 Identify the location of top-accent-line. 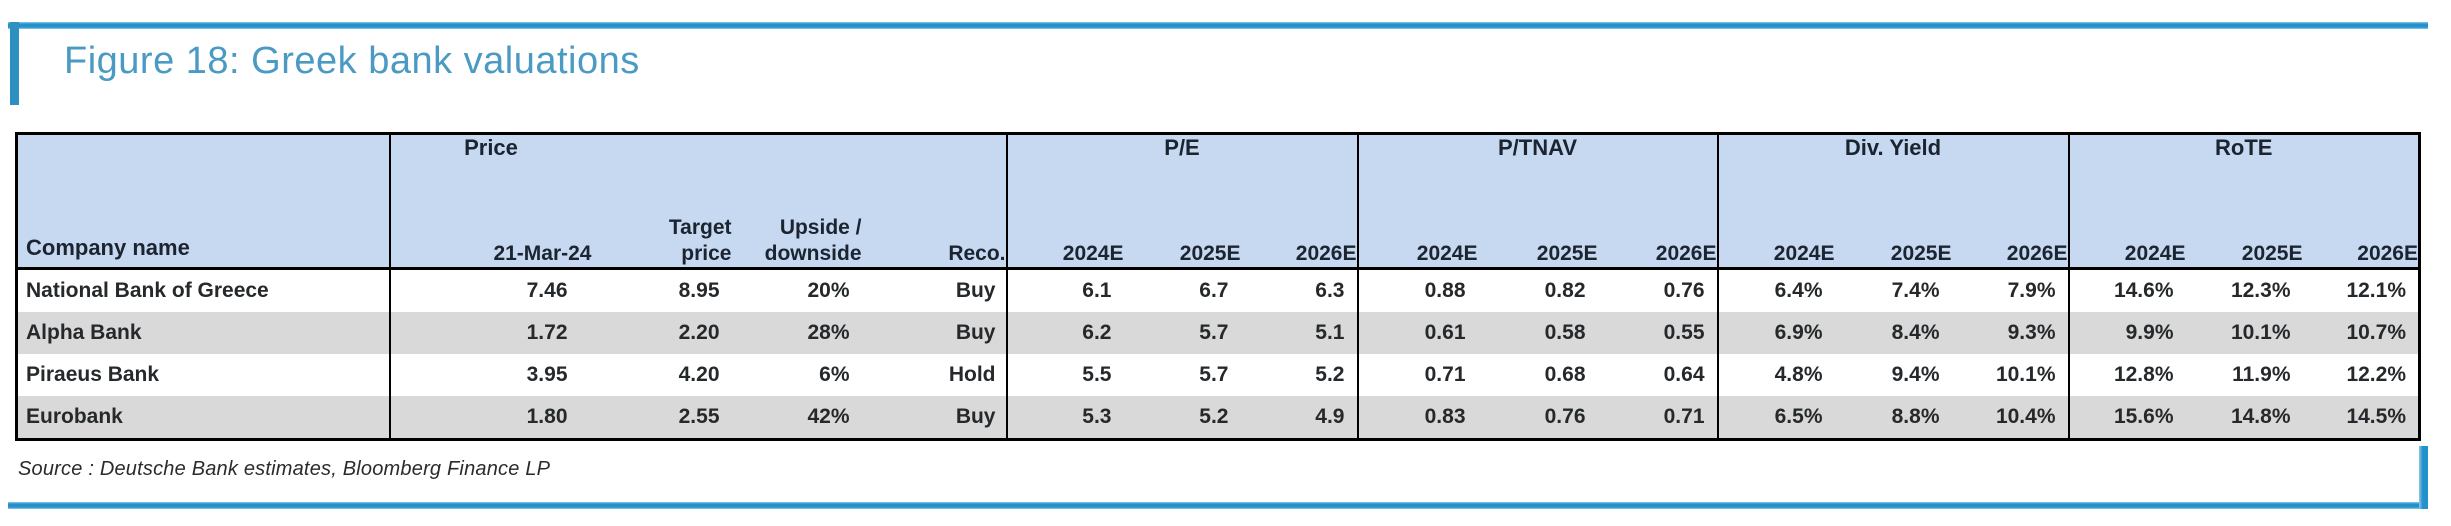
(1218, 25).